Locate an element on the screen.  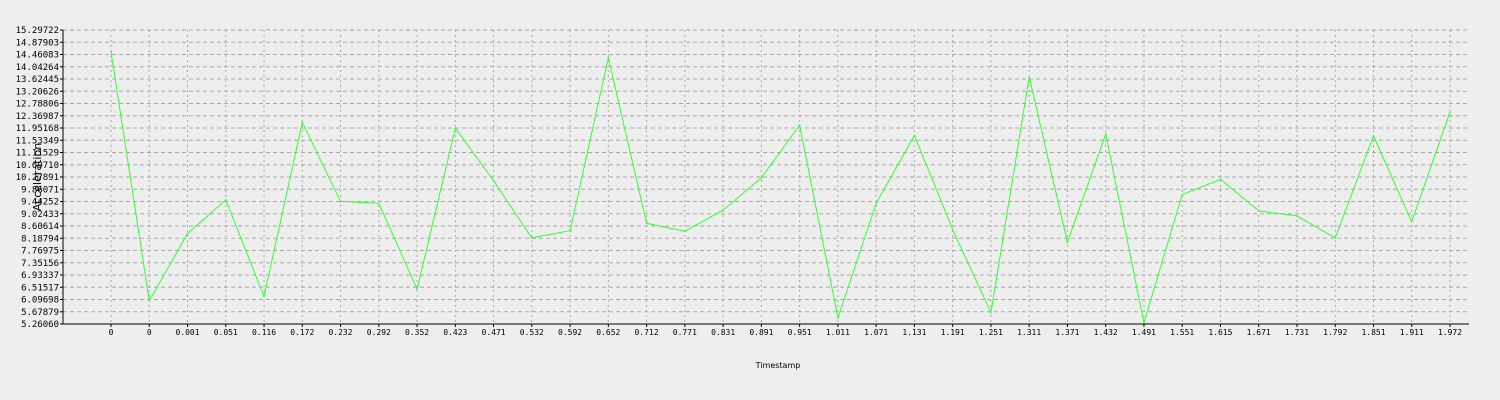
x-tick-label: 1.615 is located at coordinates (1220, 332).